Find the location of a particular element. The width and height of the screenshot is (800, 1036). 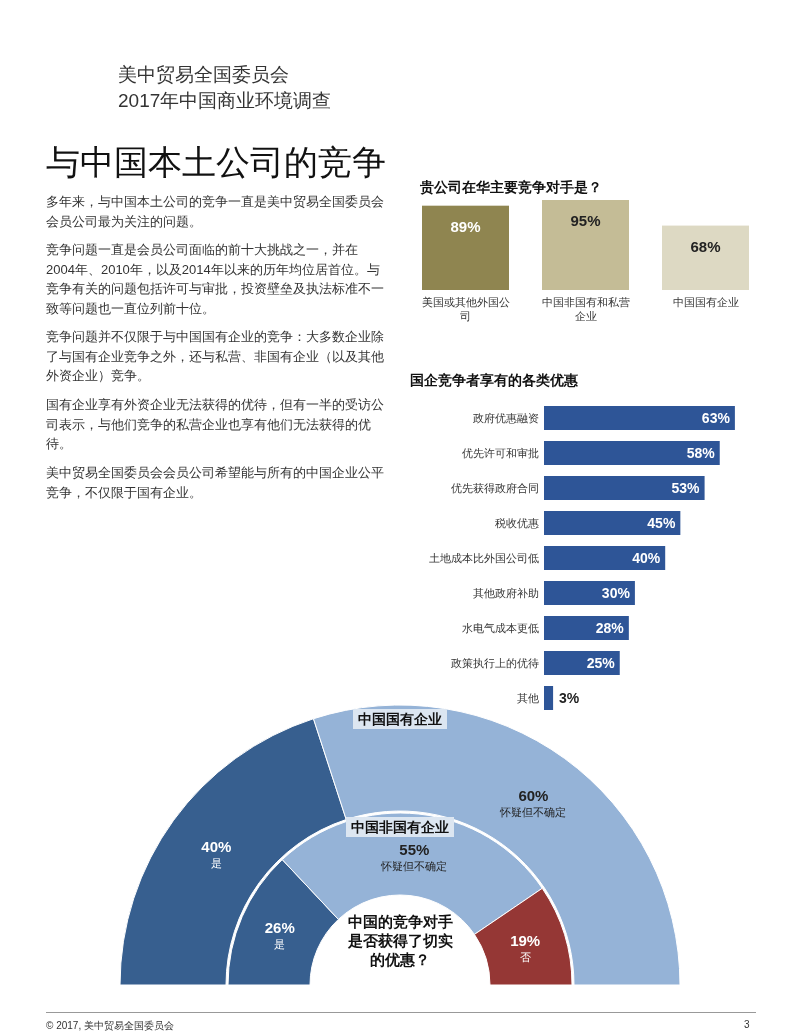

x-tick-label: 中国非国有和私营企业 is located at coordinates (585, 309).